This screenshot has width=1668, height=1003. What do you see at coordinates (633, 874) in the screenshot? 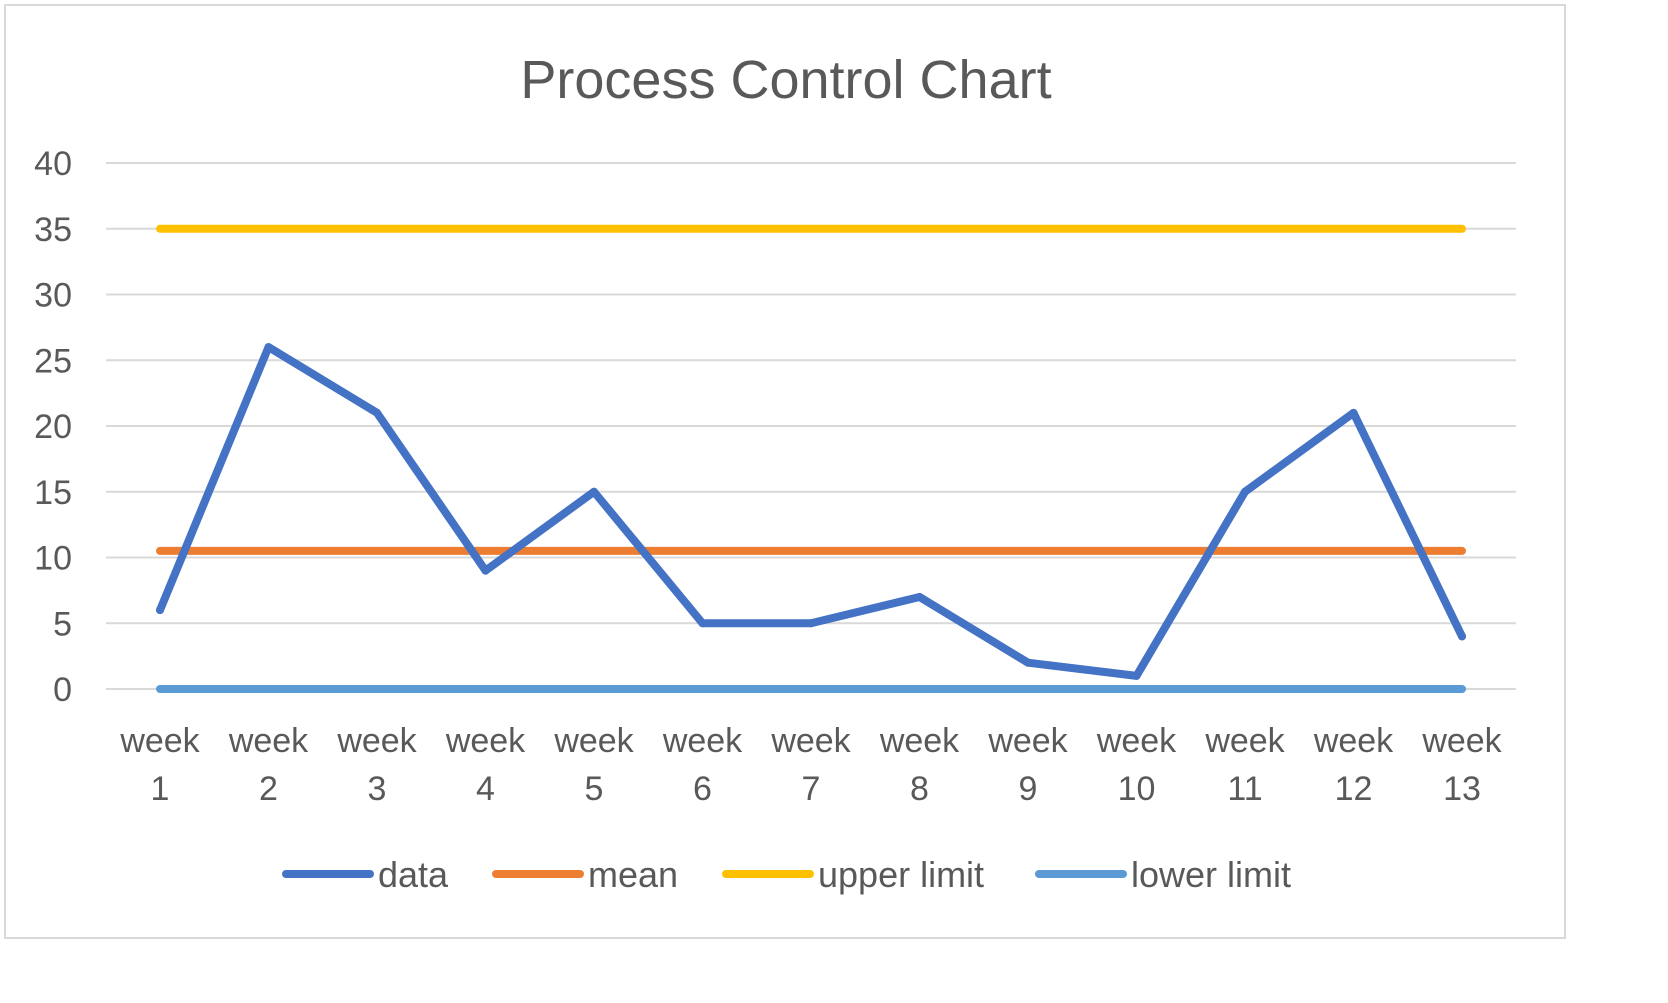
I see `legend-label-mean: mean` at bounding box center [633, 874].